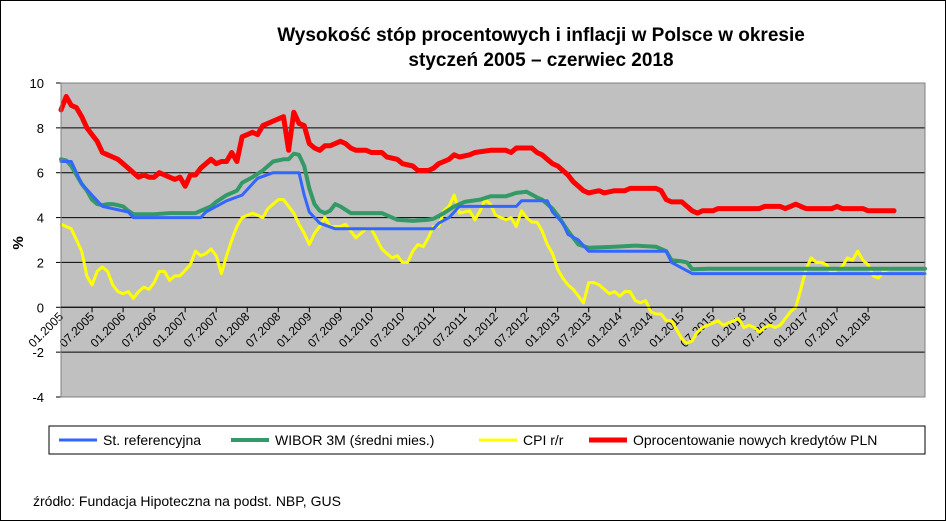 This screenshot has height=522, width=946. I want to click on y-axis-ticks: -4 -2 0 2 4 6 8 10, so click(45, 240).